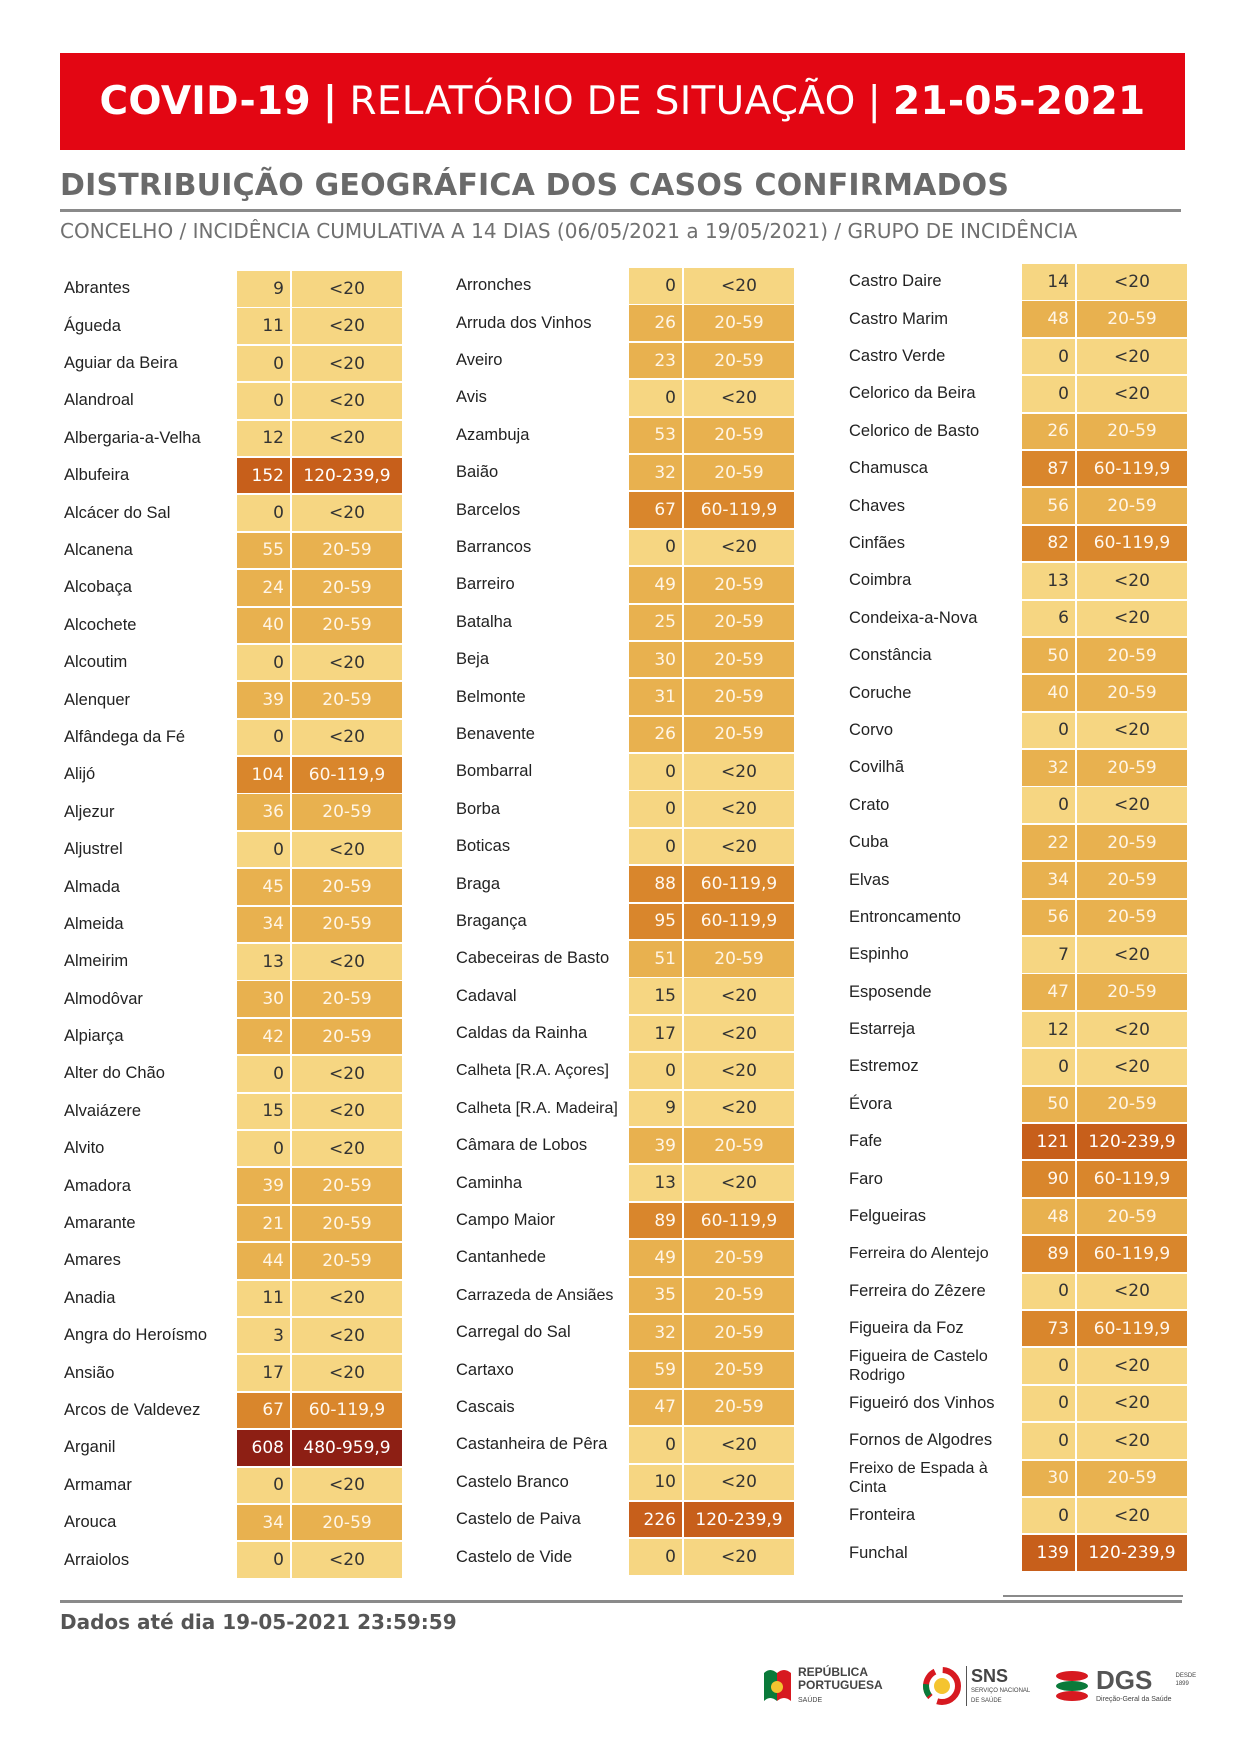  I want to click on table-row: Borba 0 <20, so click(623, 809).